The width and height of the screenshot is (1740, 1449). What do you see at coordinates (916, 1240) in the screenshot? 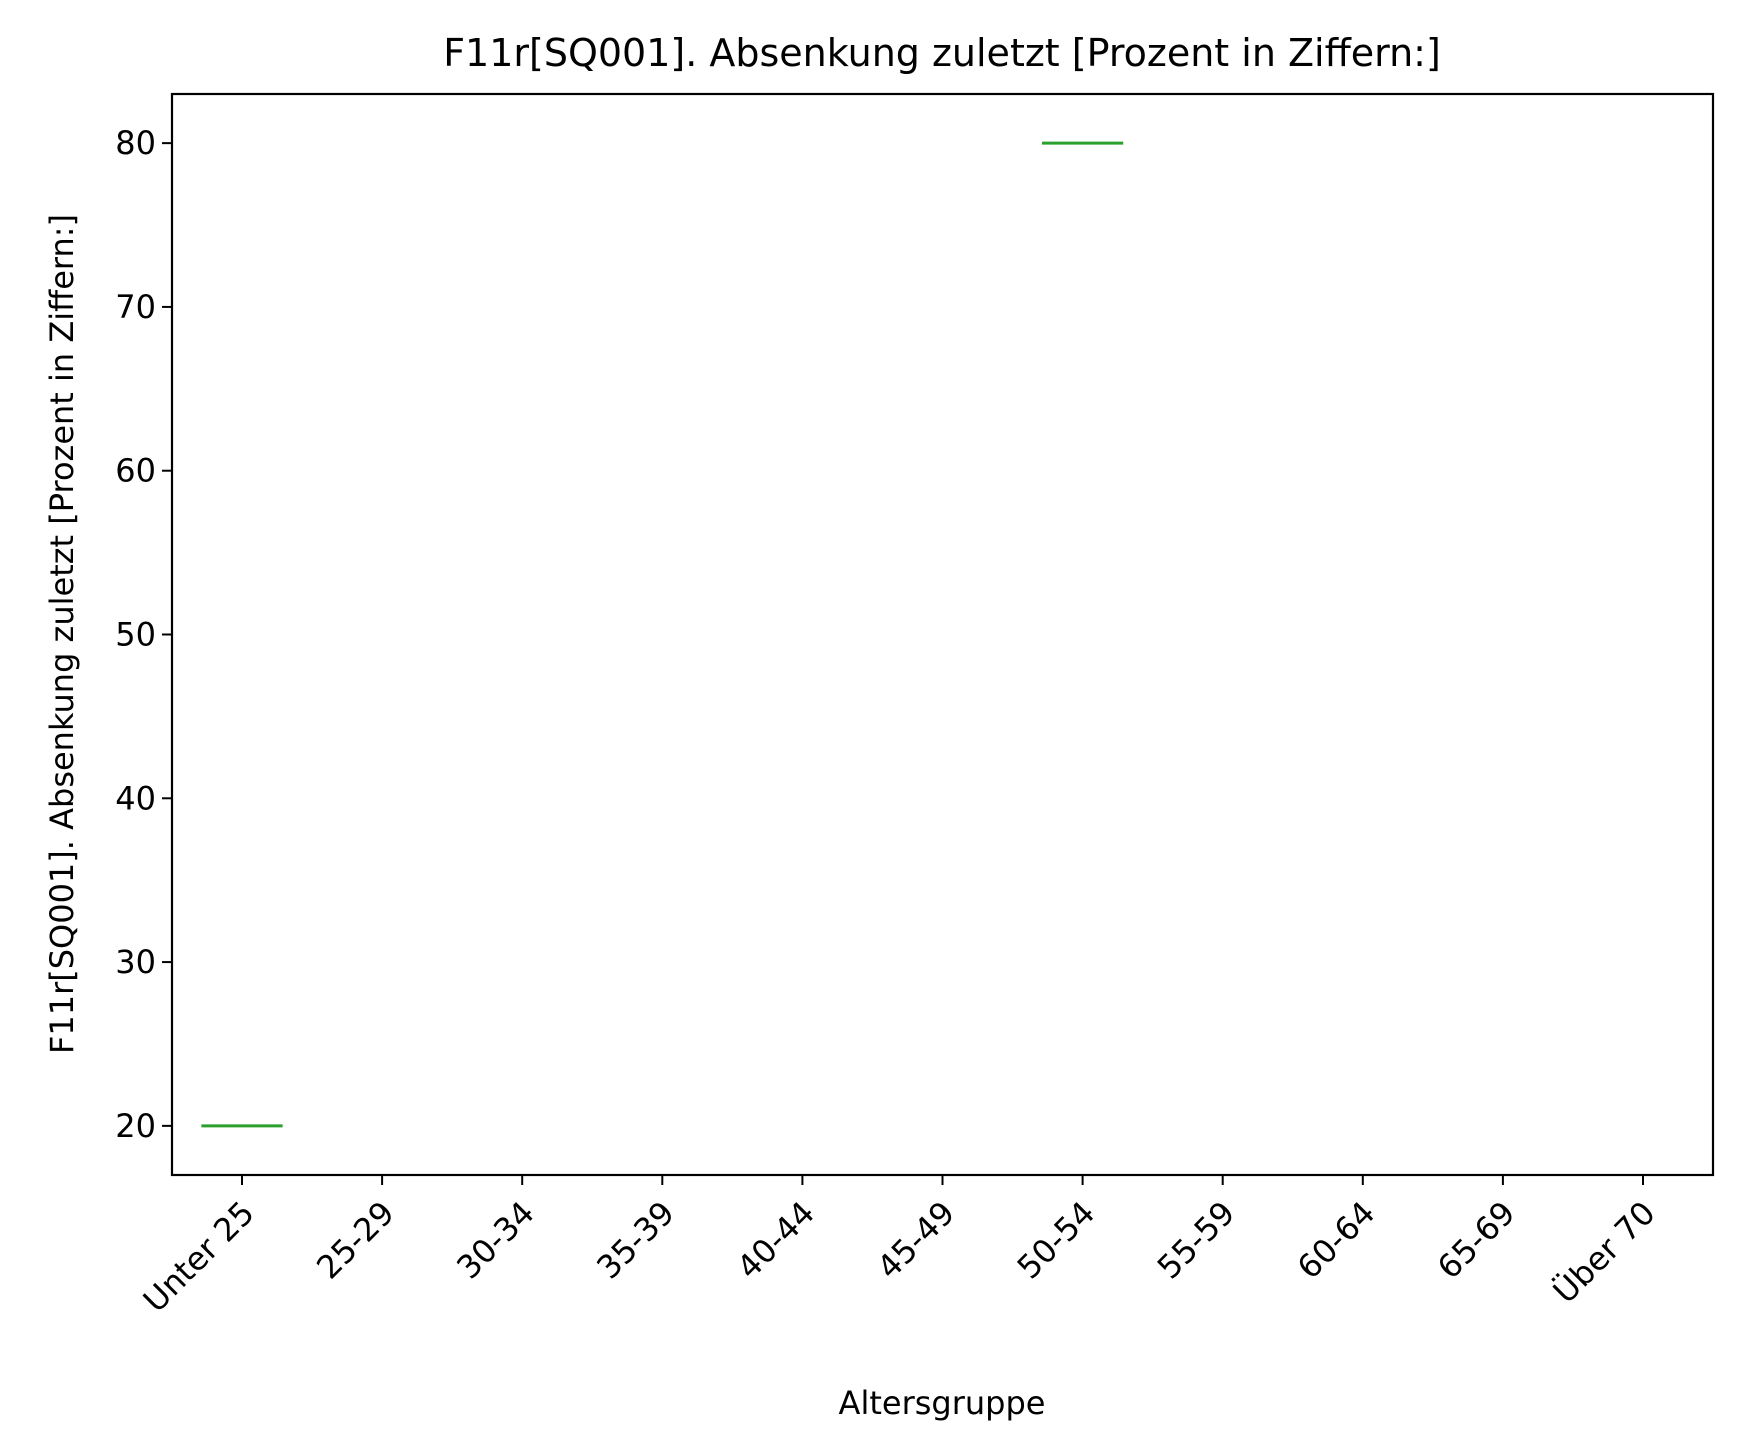
I see `x-tick-label: 45-49` at bounding box center [916, 1240].